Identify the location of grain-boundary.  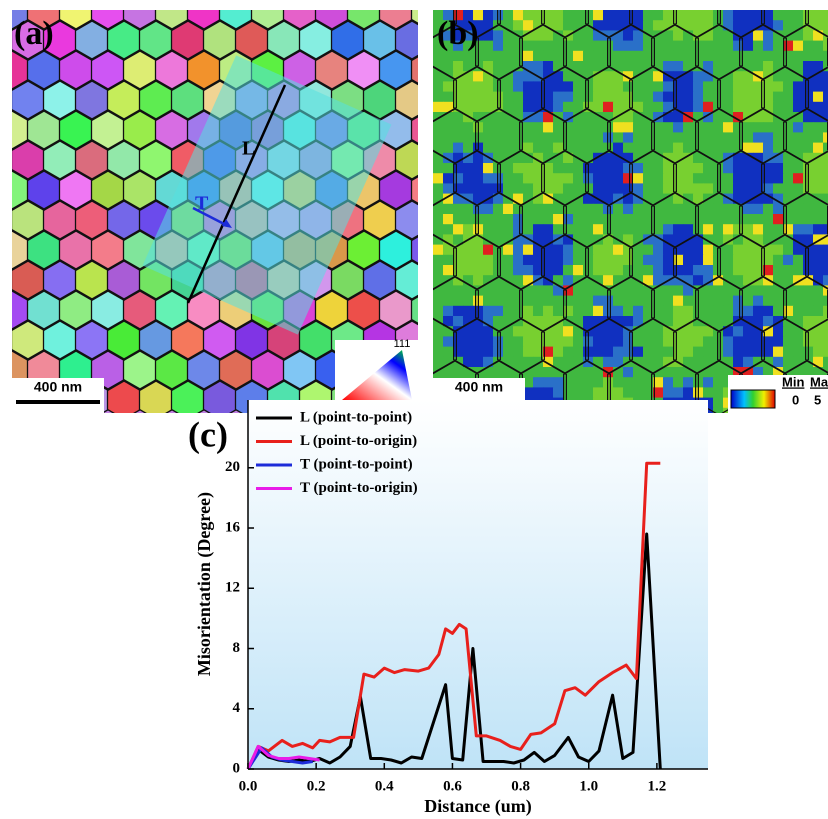
(816, 262).